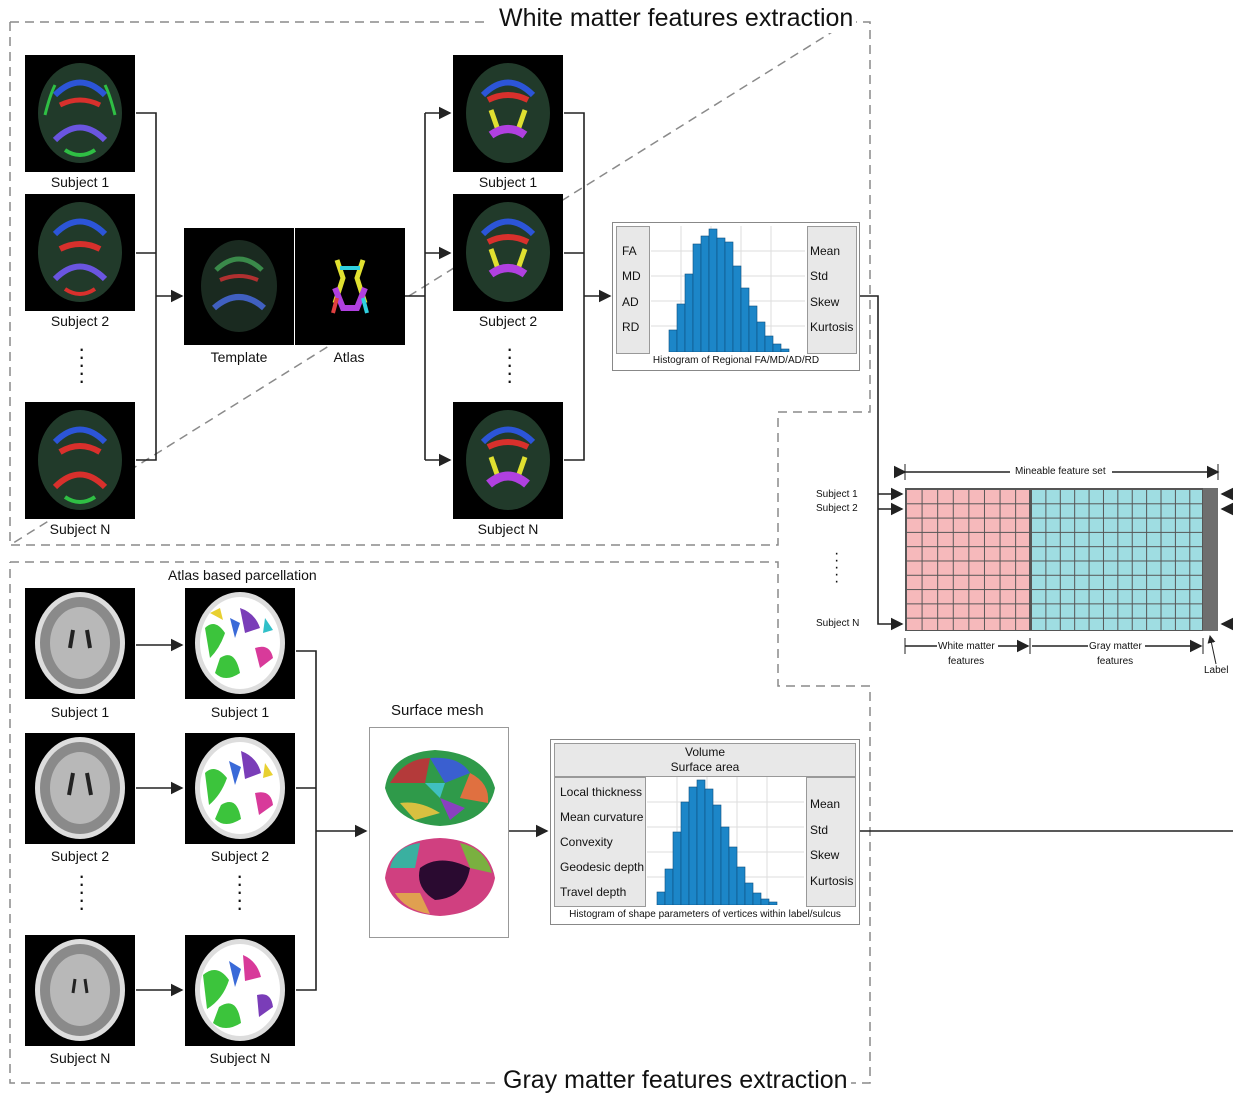 Image resolution: width=1233 pixels, height=1096 pixels. I want to click on wm-subject-1-image, so click(80, 113).